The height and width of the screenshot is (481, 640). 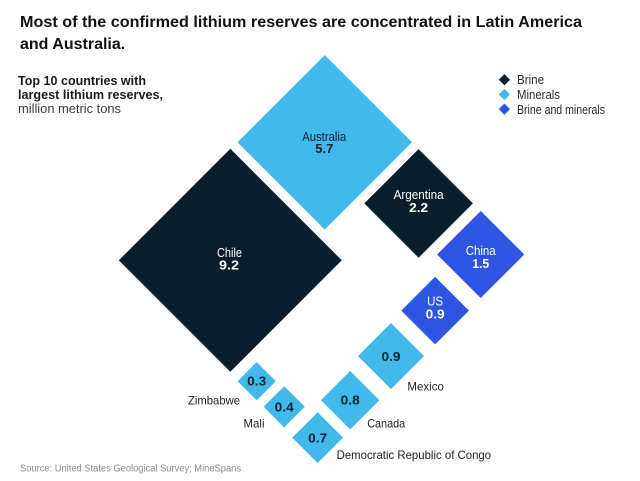 I want to click on svg-text: Brine and minerals, so click(x=561, y=110).